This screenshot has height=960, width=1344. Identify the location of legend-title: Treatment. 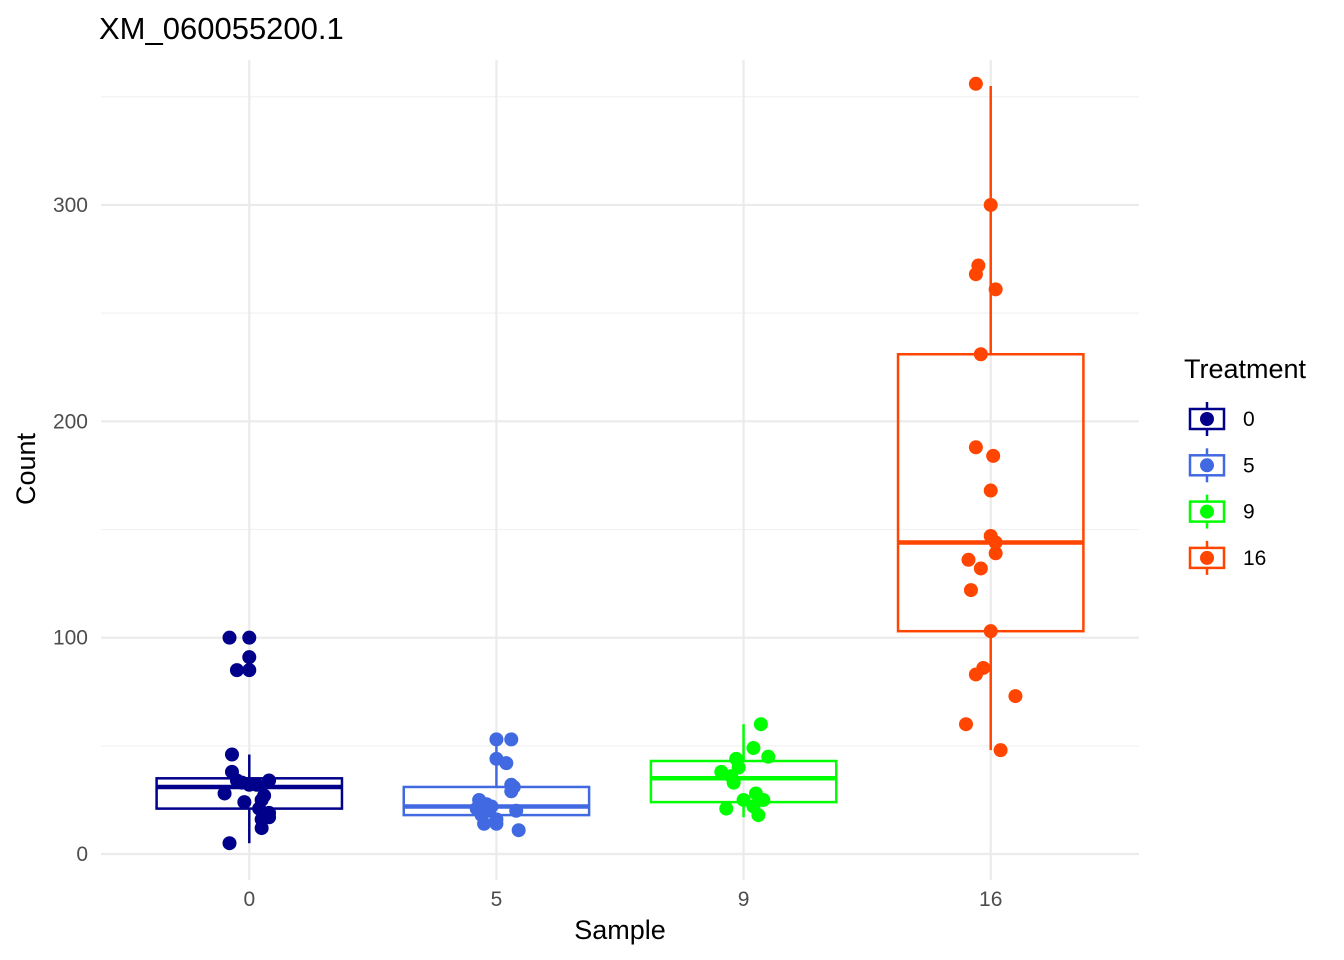
(1245, 369).